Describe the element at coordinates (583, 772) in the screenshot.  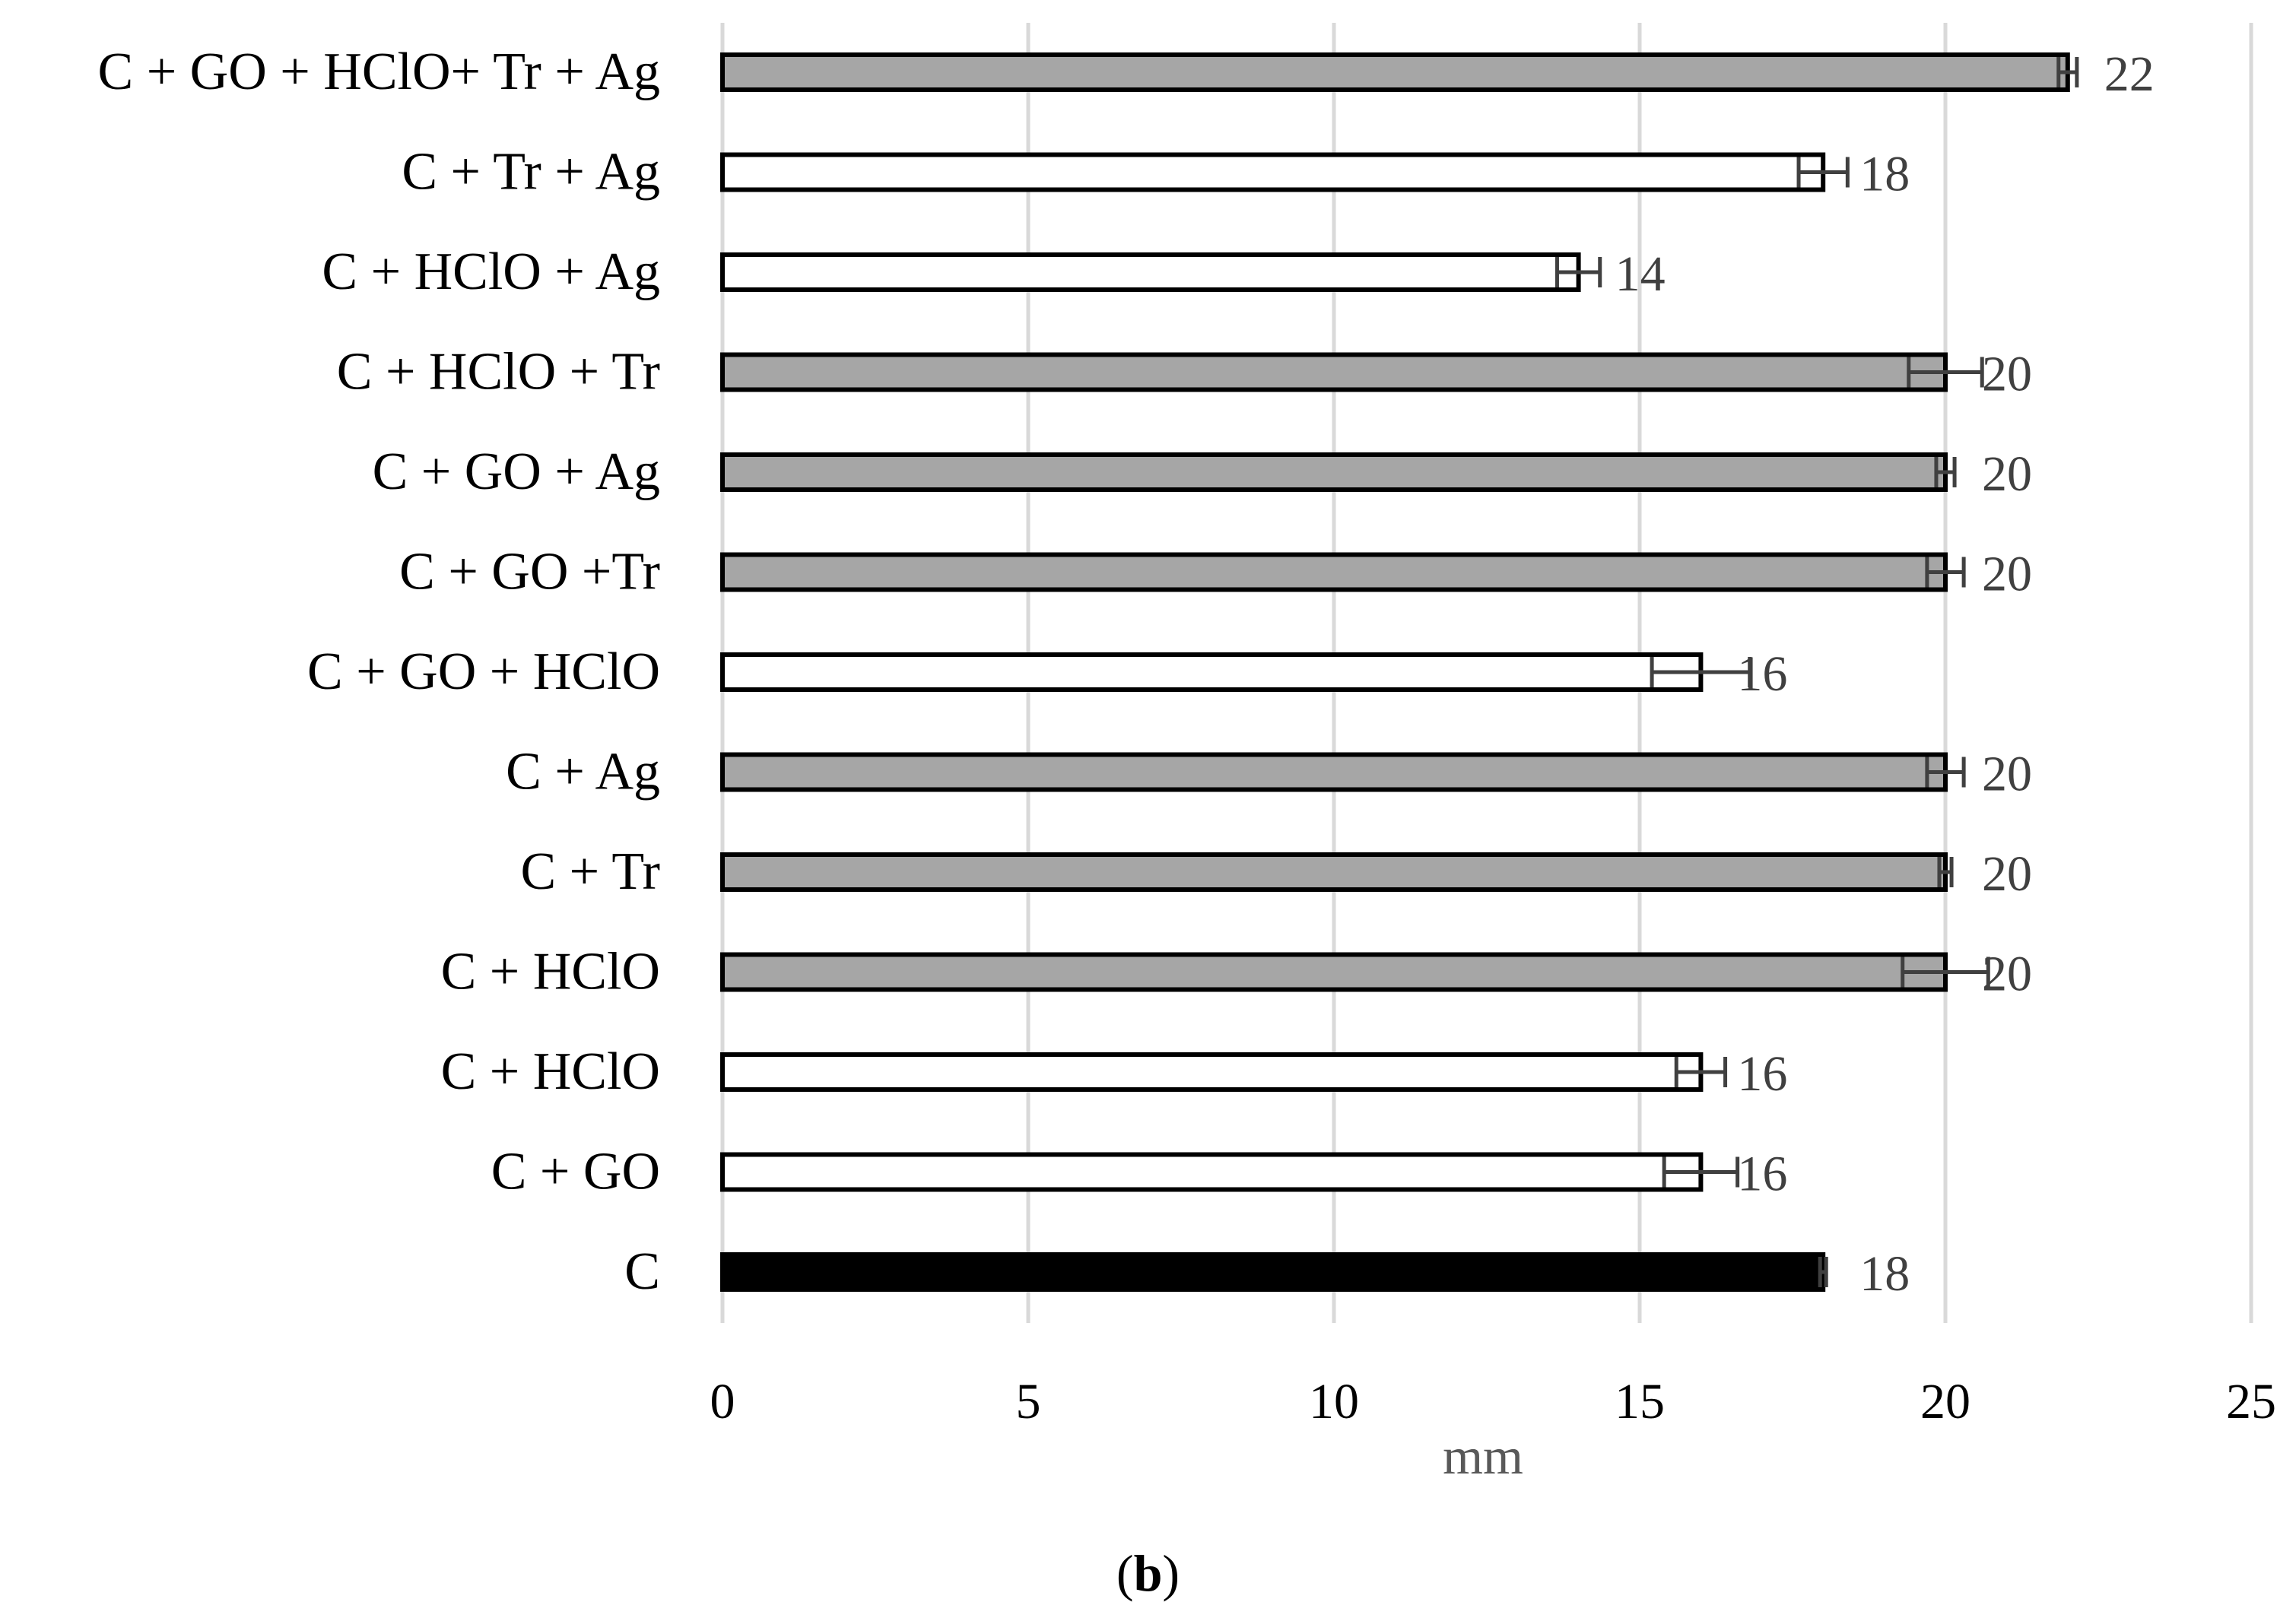
I see `category-label: C + Ag` at that location.